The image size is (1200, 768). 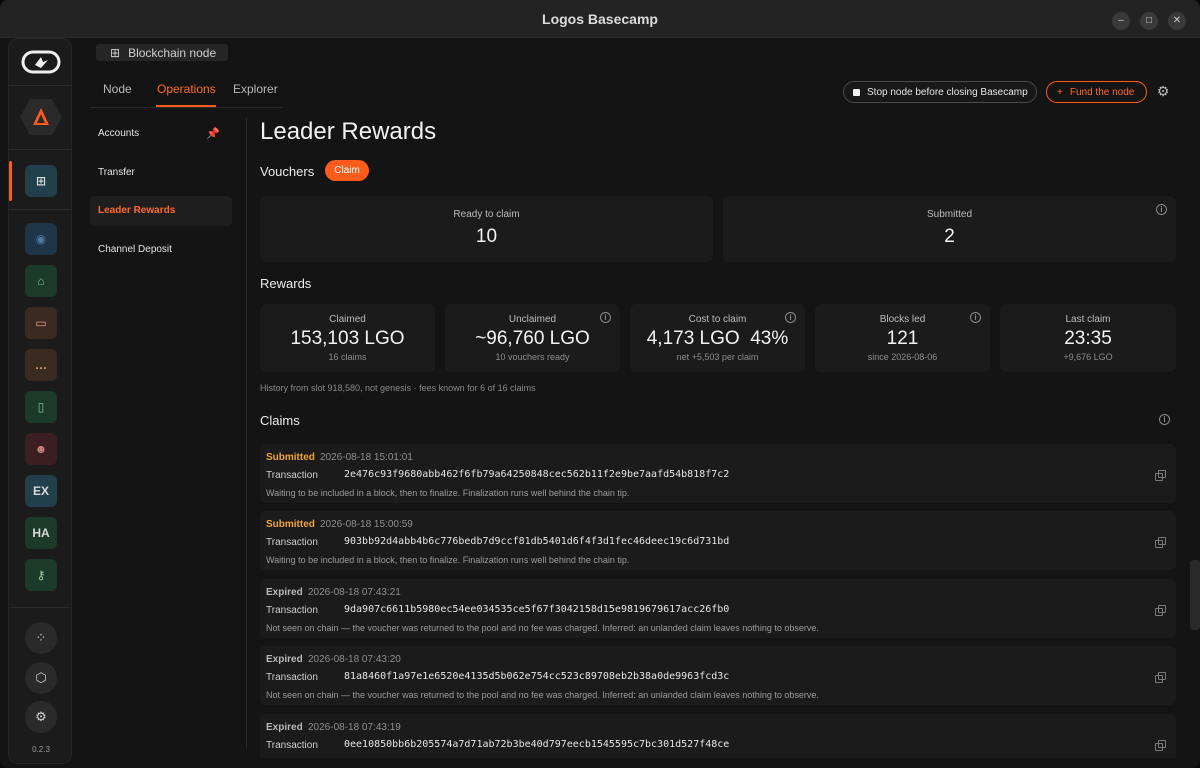 What do you see at coordinates (347, 338) in the screenshot?
I see `stat-value: 153,103 LGO` at bounding box center [347, 338].